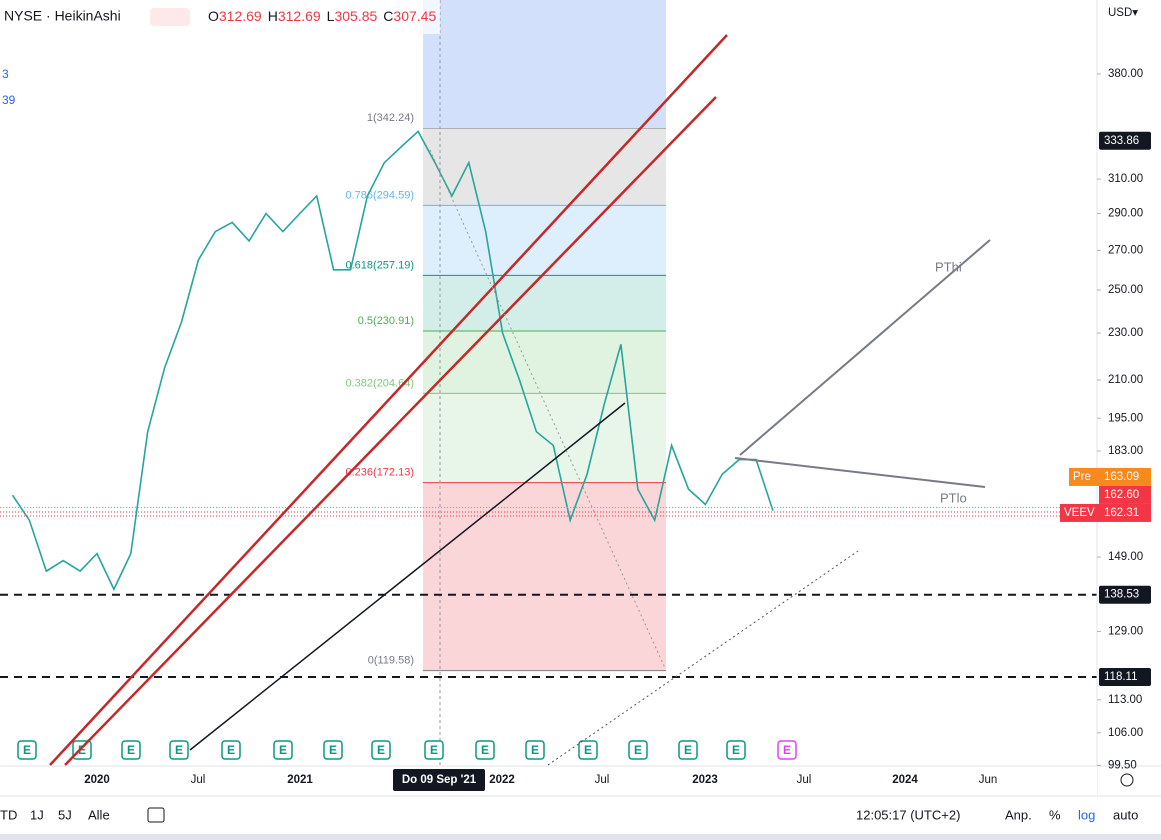  Describe the element at coordinates (1125, 250) in the screenshot. I see `price-tick-label: 270.00` at that location.